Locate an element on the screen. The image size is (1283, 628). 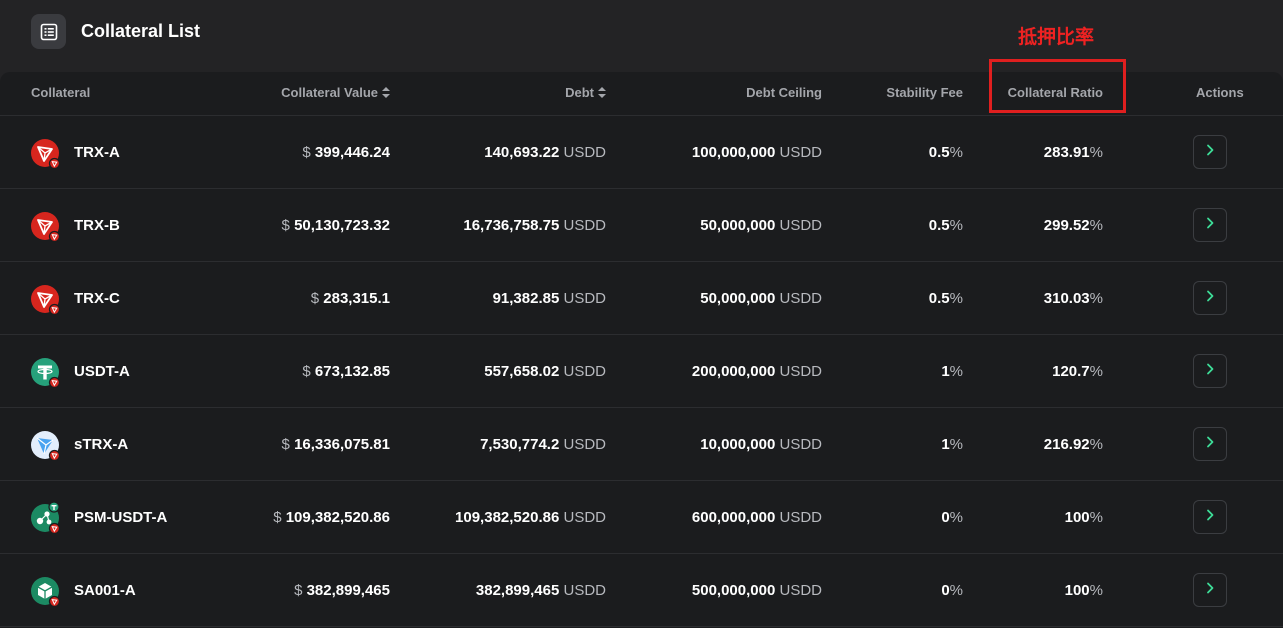
debt: 109,382,520.86 USDD is located at coordinates (530, 517).